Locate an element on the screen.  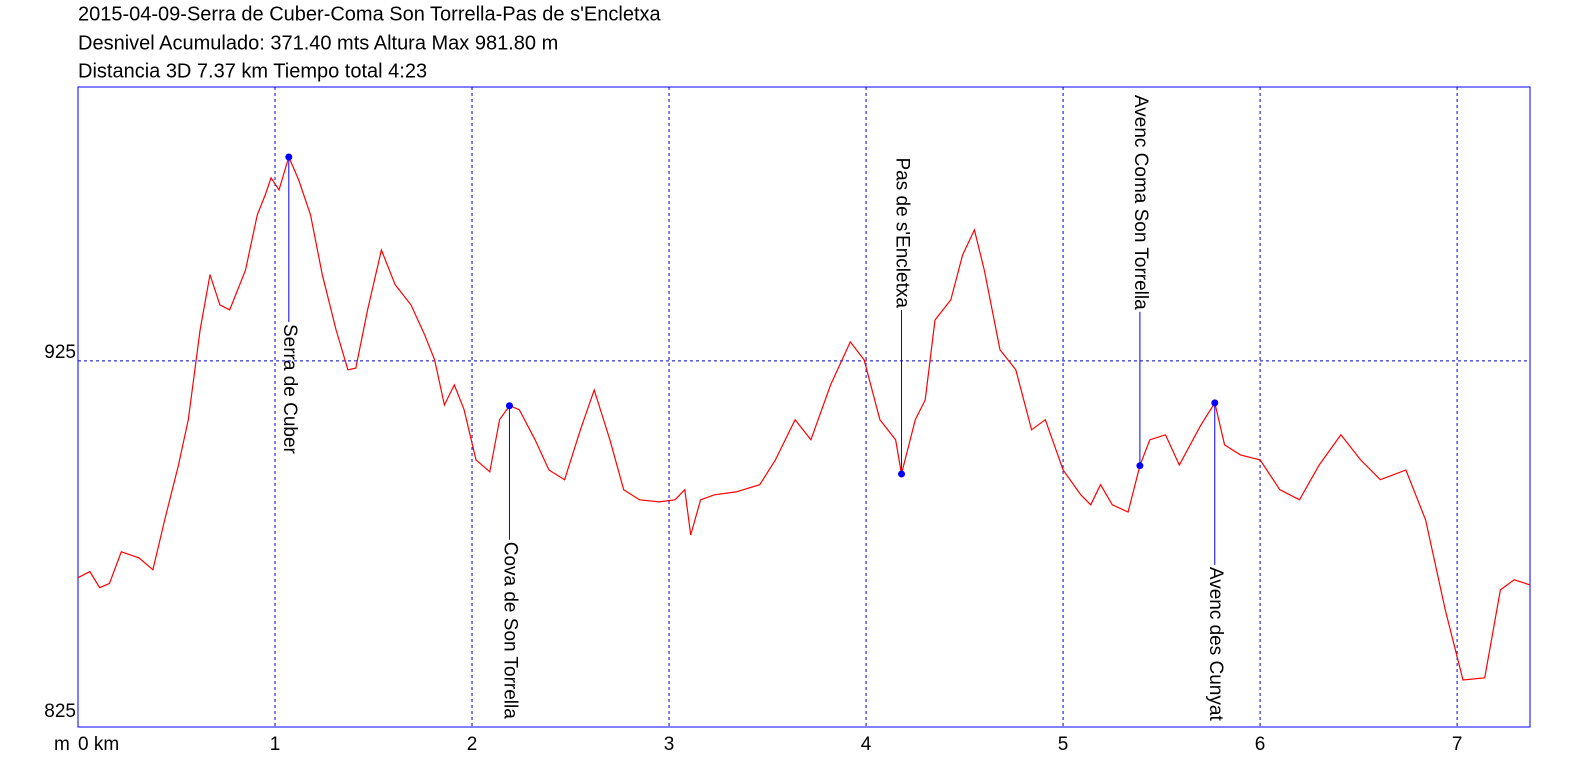
x-tick-label: 0 km is located at coordinates (98, 744).